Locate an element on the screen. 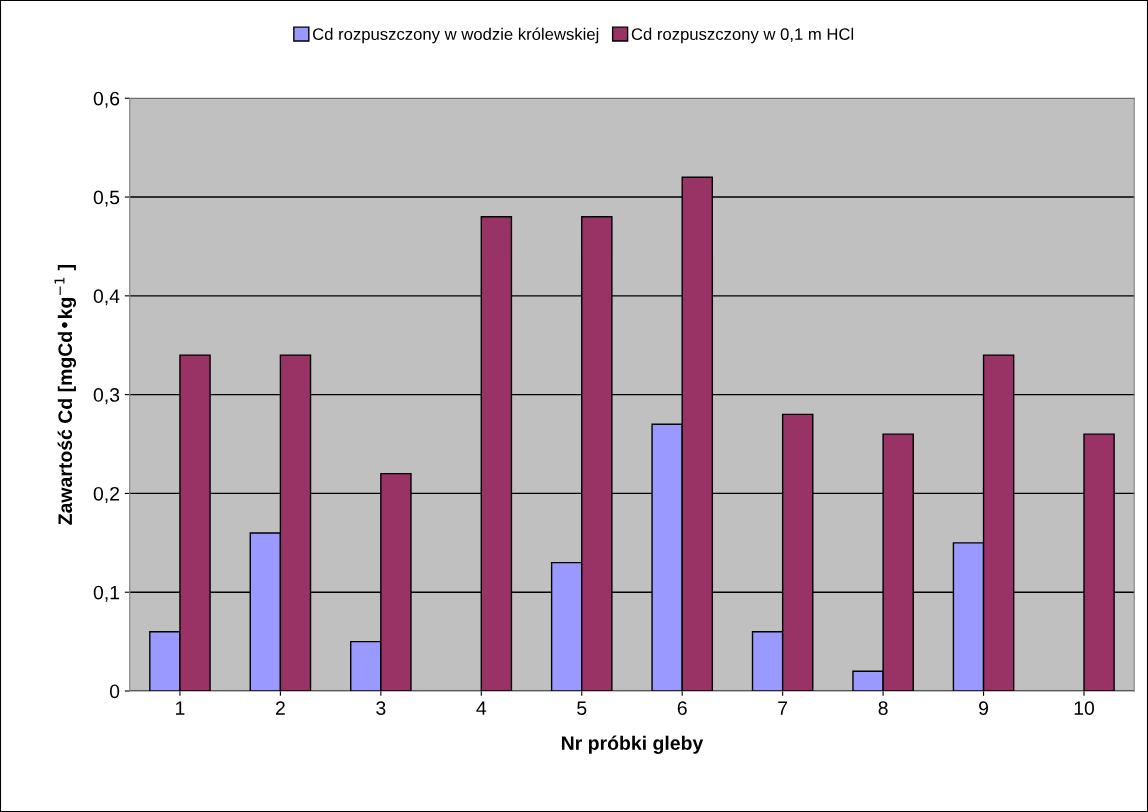 The image size is (1148, 812). x-tick-label: 7 is located at coordinates (783, 708).